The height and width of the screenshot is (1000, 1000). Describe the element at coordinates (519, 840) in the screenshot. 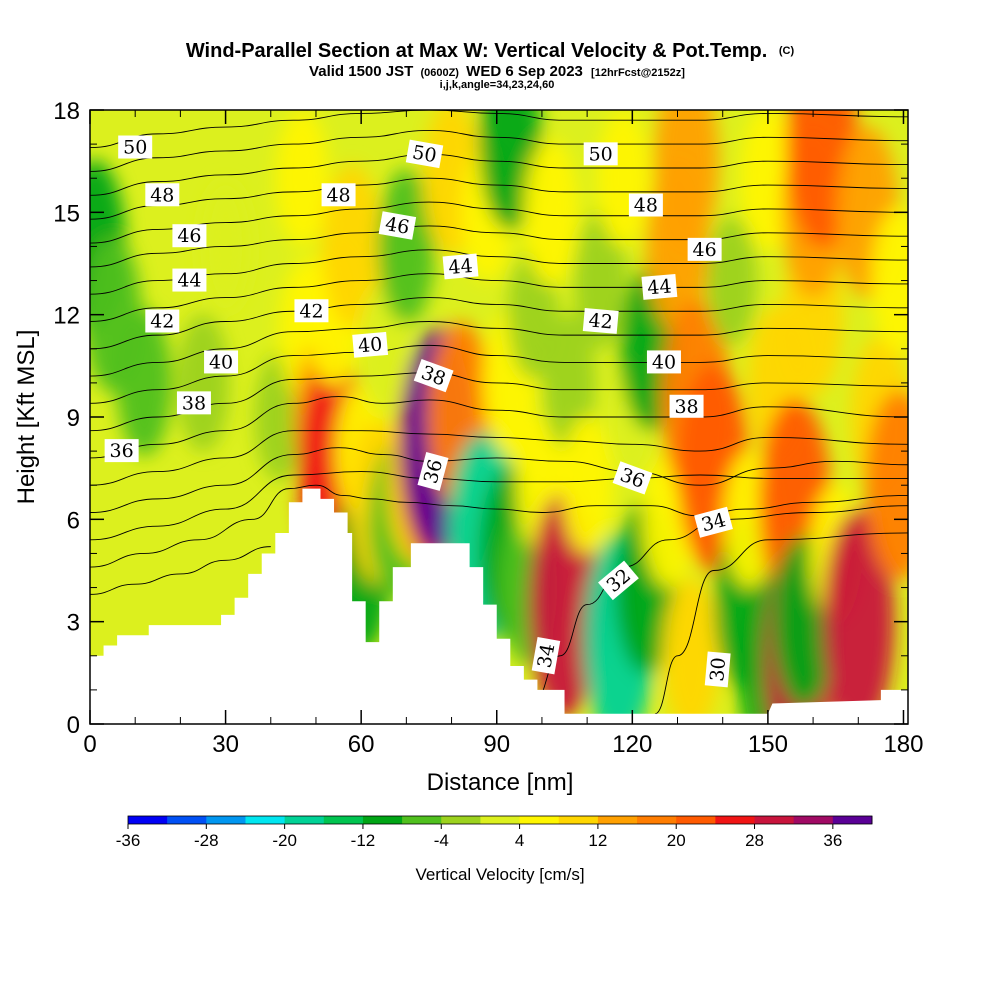

I see `colorbar-tick-label: 4` at that location.